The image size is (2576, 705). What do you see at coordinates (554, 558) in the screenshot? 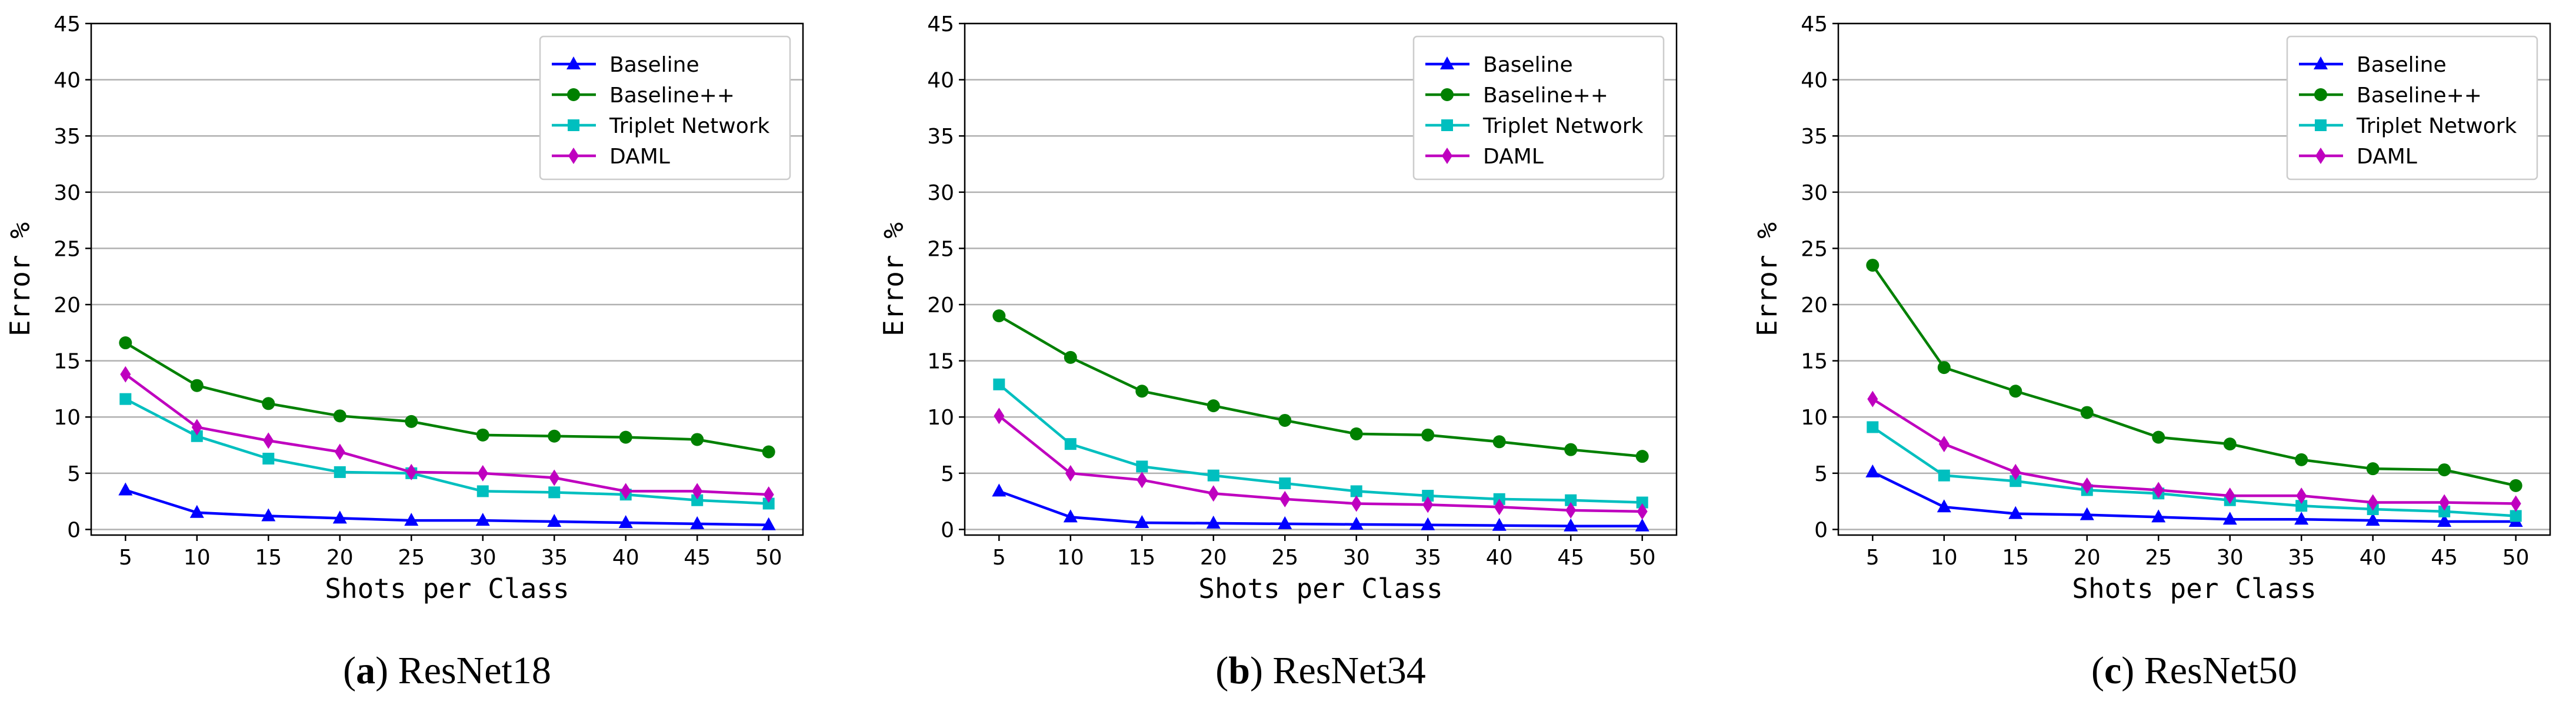
I see `x-tick-label: 35` at bounding box center [554, 558].